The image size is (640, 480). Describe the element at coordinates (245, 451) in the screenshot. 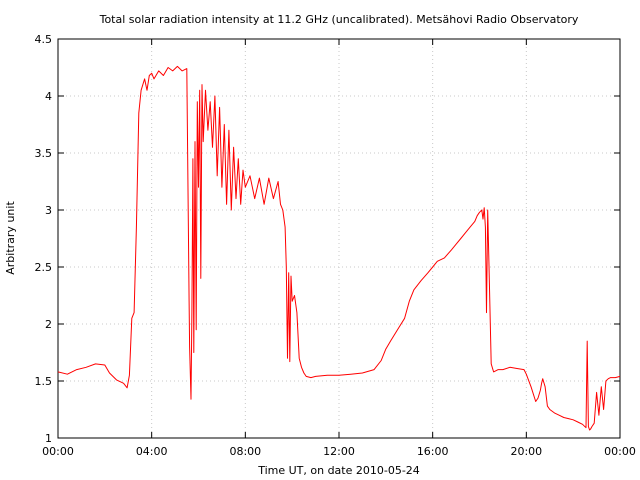

I see `x-tick-label: 08:00` at that location.